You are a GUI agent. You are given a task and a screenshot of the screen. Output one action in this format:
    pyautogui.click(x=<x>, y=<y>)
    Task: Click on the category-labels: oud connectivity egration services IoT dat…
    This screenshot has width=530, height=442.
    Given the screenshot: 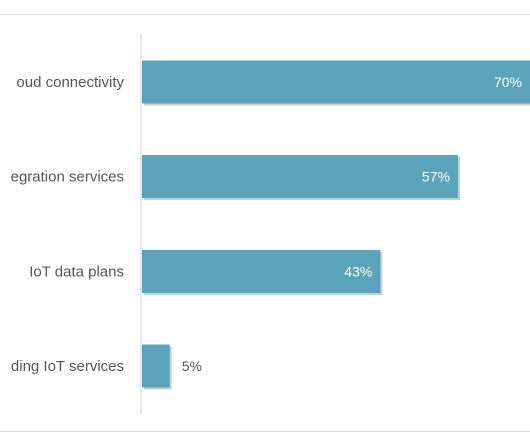 What is the action you would take?
    pyautogui.click(x=68, y=224)
    